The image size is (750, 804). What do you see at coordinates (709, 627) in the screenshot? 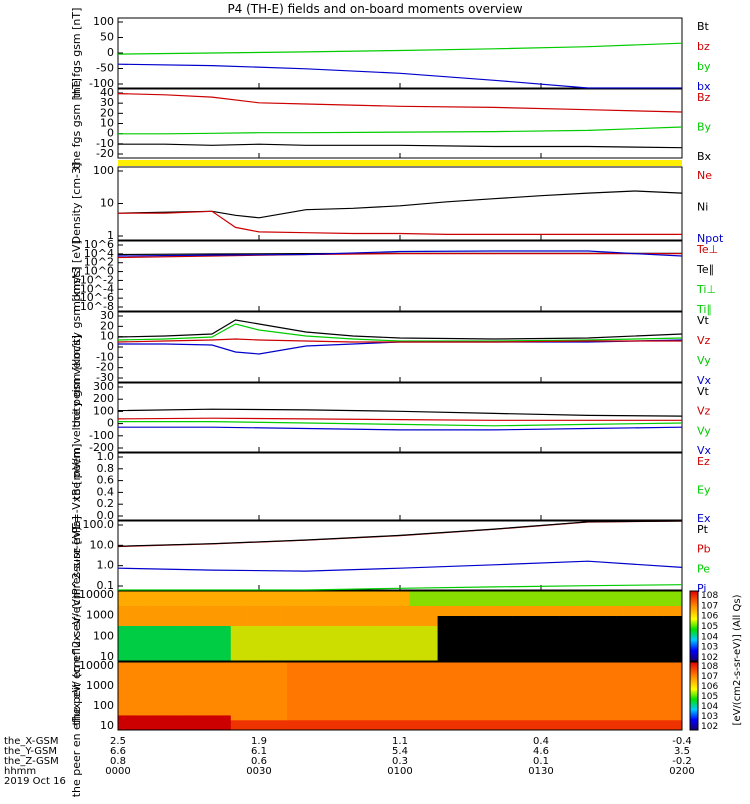
I see `colorbar-tick-label: 105` at bounding box center [709, 627].